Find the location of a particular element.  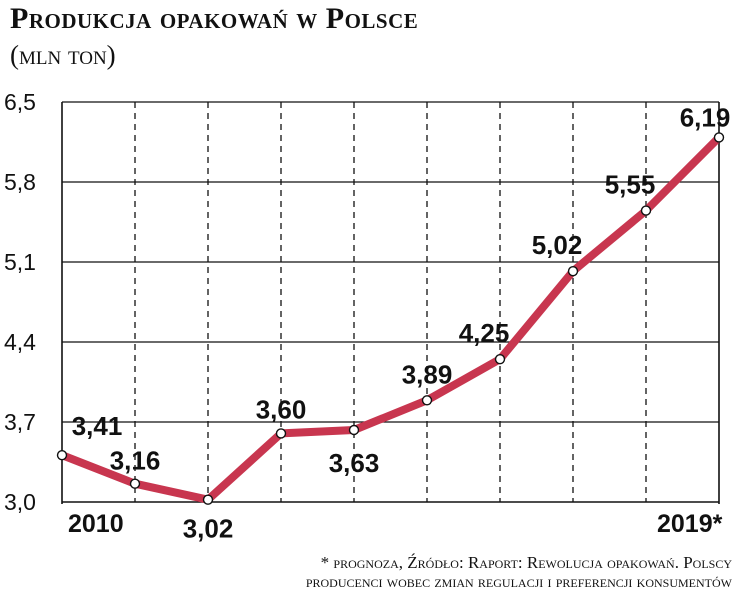

y-tick-label: 3,0 is located at coordinates (20, 502).